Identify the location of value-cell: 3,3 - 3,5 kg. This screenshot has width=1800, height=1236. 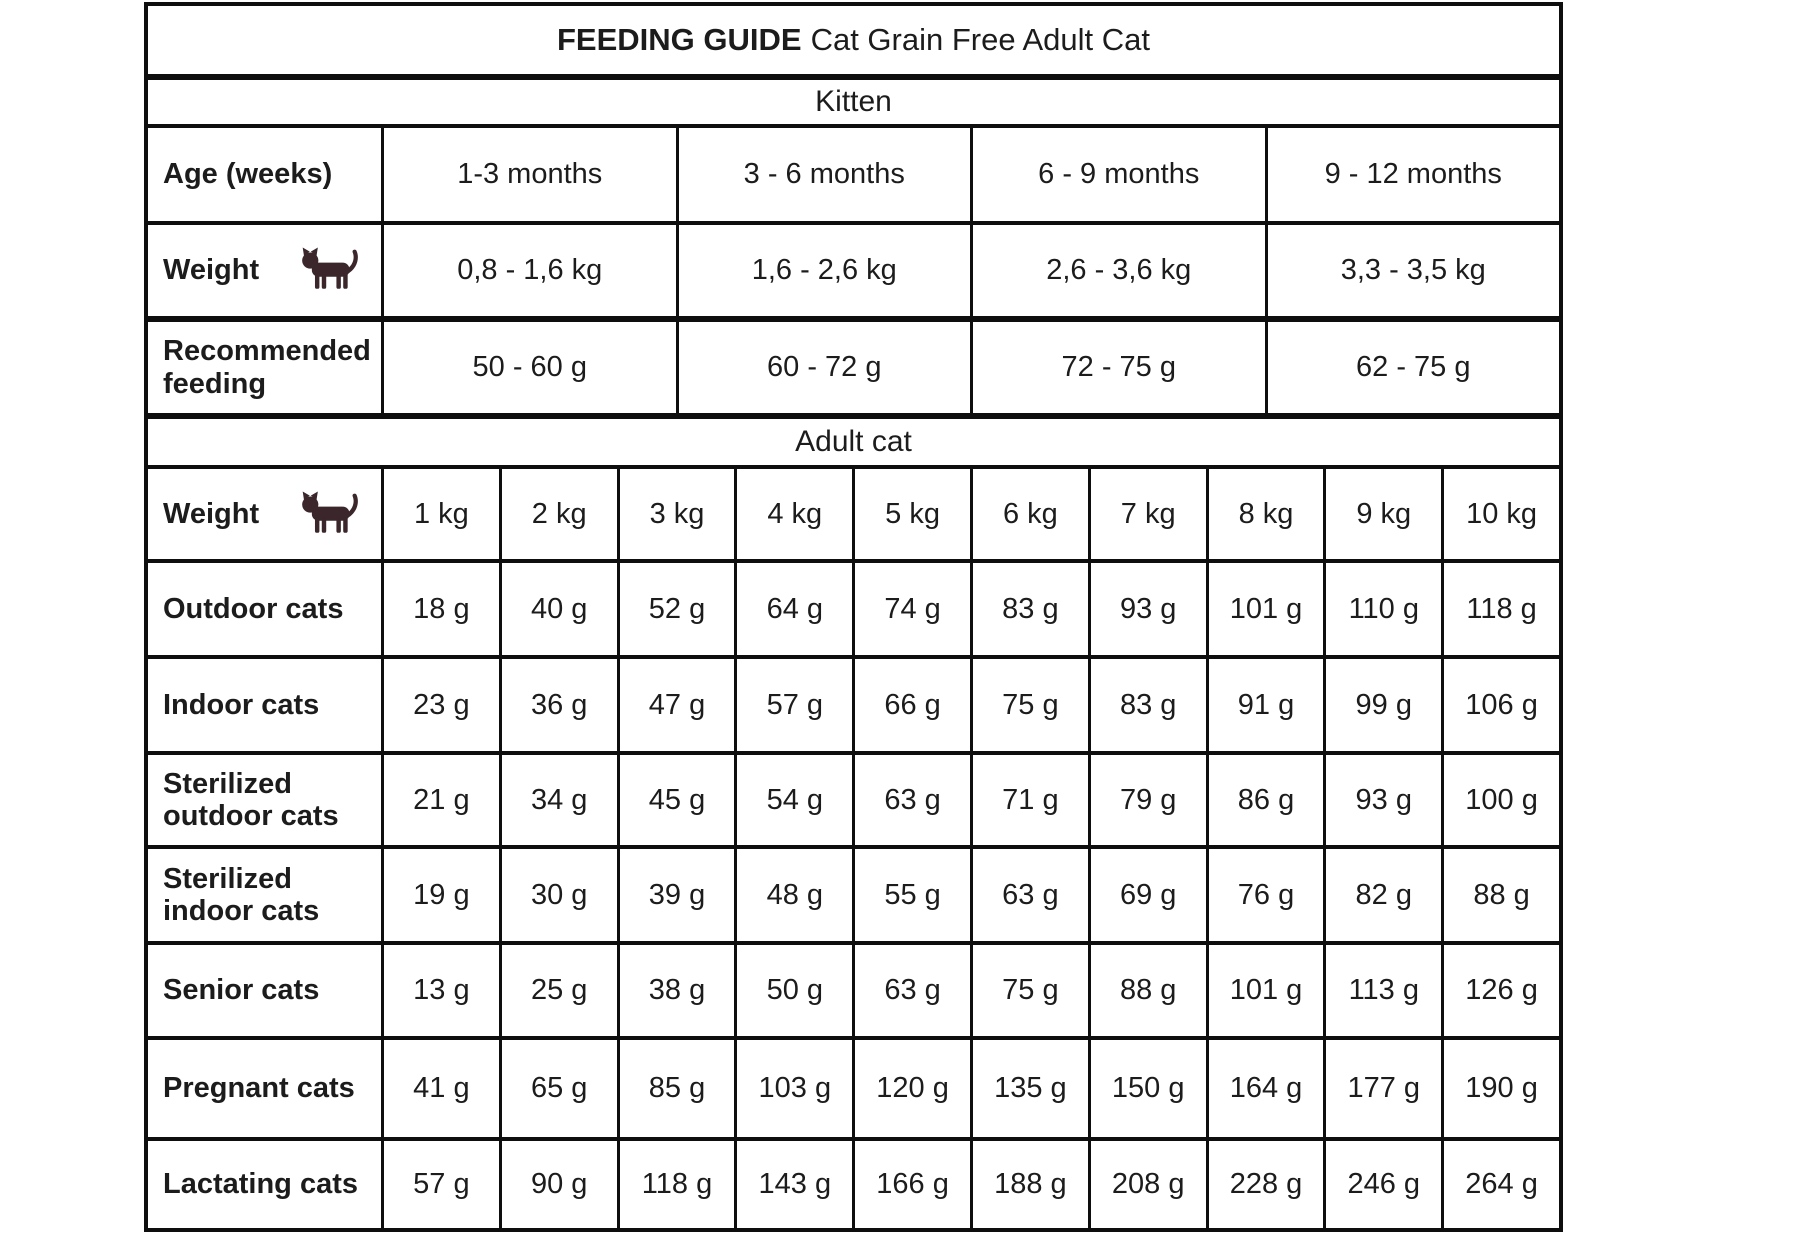
(1412, 270).